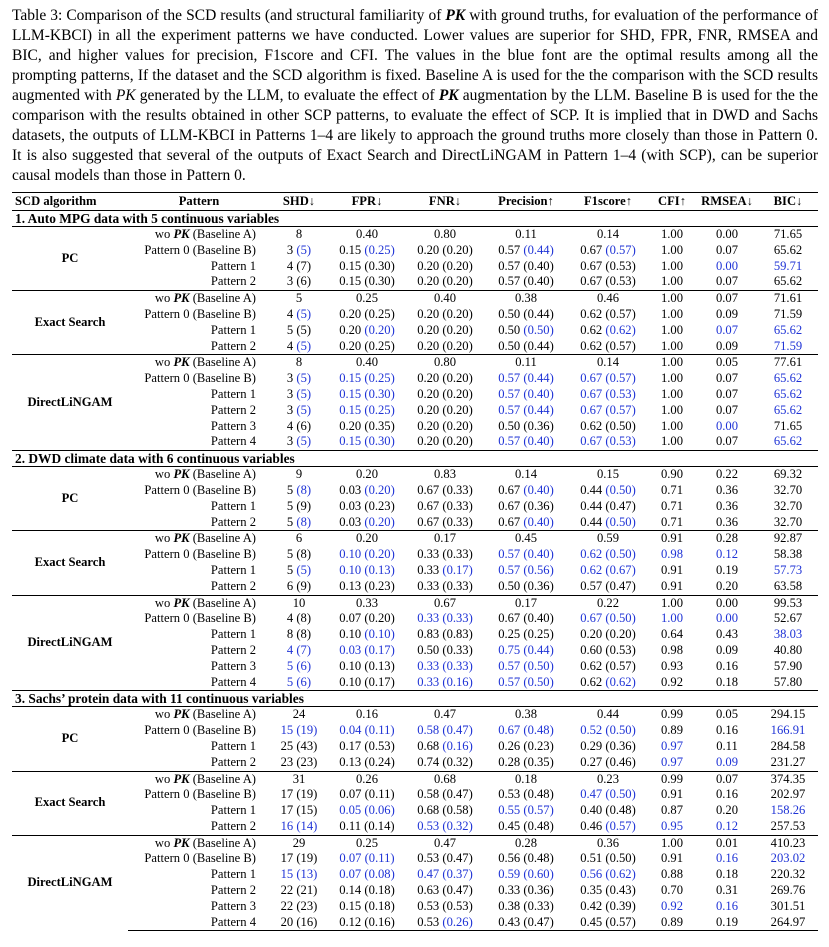 The image size is (829, 947). Describe the element at coordinates (672, 618) in the screenshot. I see `optimal-value: 1.00` at that location.